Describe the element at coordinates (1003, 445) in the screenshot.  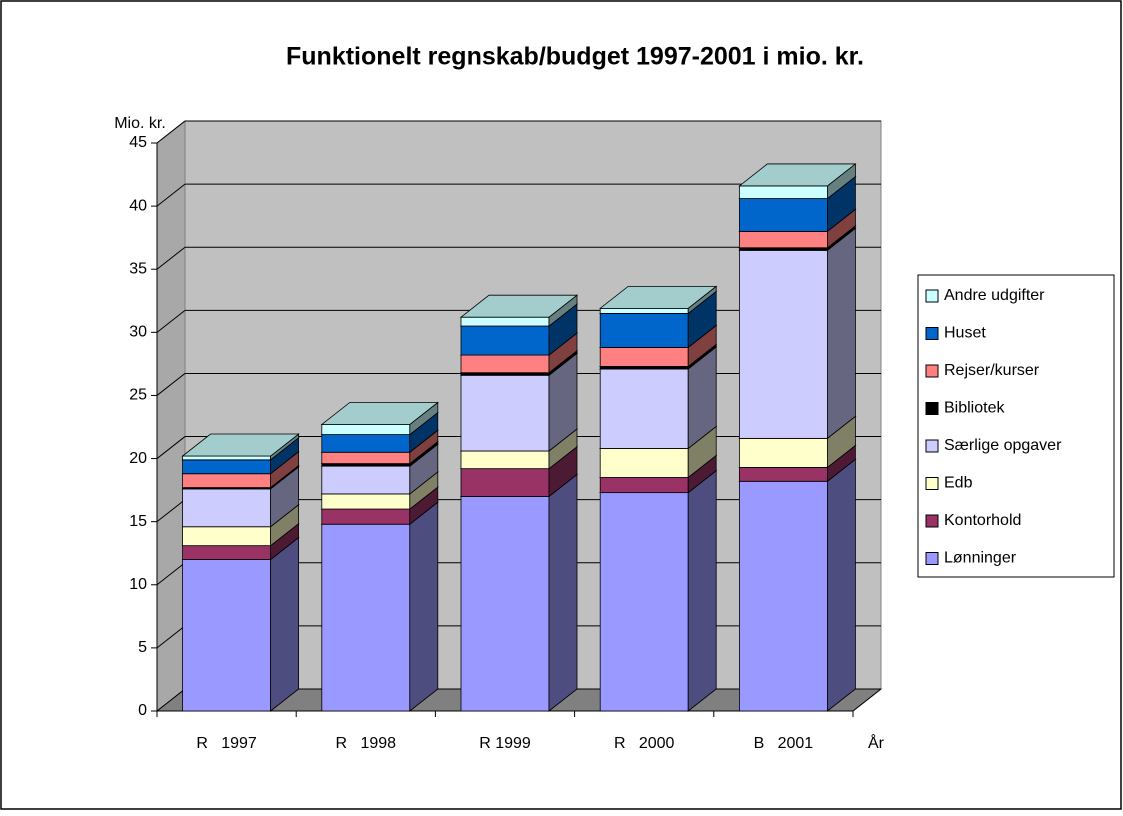
I see `legend-label: Særlige opgaver` at that location.